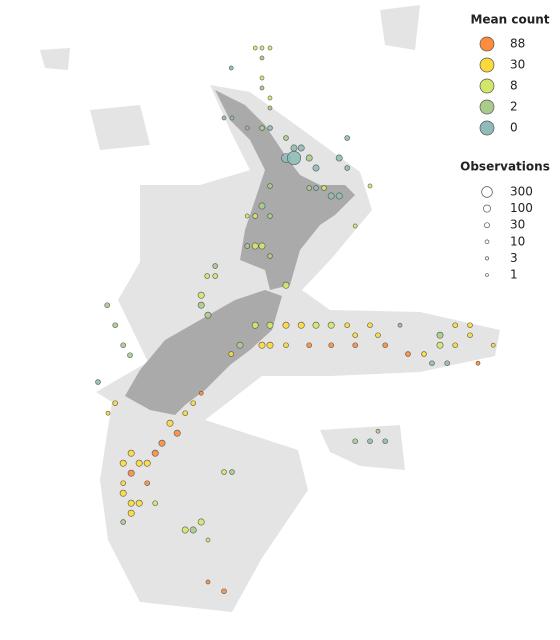  What do you see at coordinates (509, 20) in the screenshot?
I see `legend-title: Mean count` at bounding box center [509, 20].